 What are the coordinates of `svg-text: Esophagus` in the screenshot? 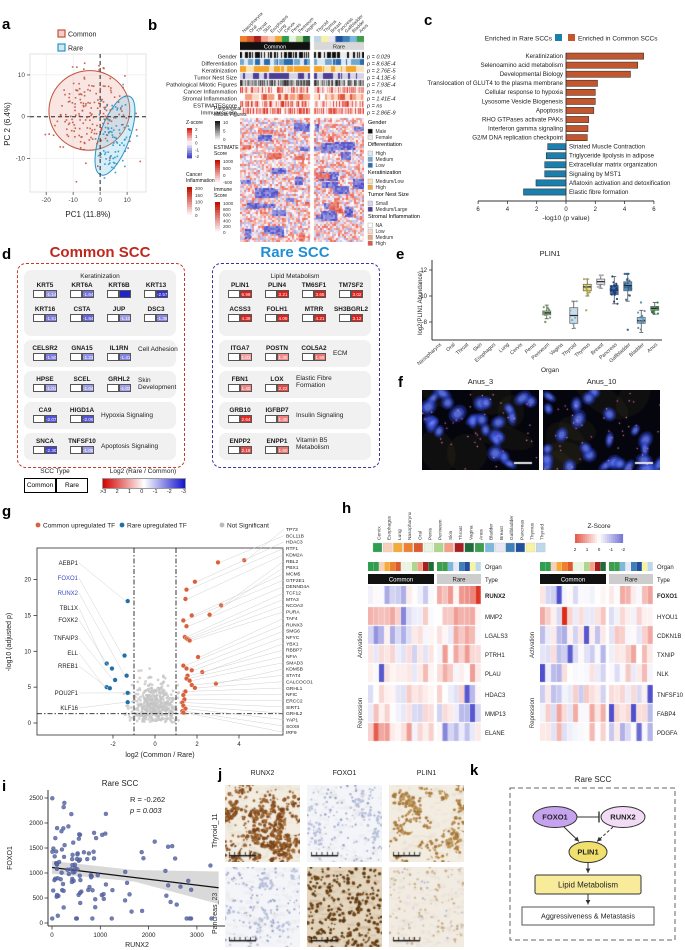 It's located at (390, 527).